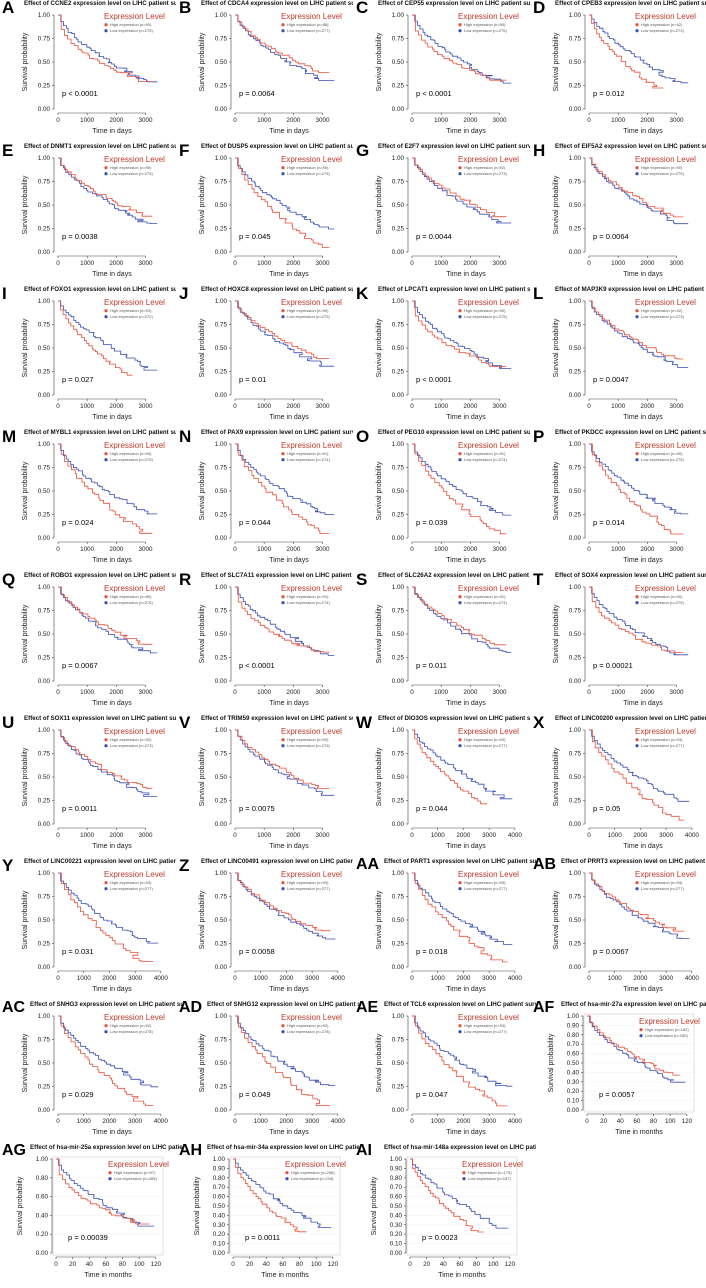 The width and height of the screenshot is (706, 1288). Describe the element at coordinates (112, 560) in the screenshot. I see `x-axis-label: Time in days` at that location.